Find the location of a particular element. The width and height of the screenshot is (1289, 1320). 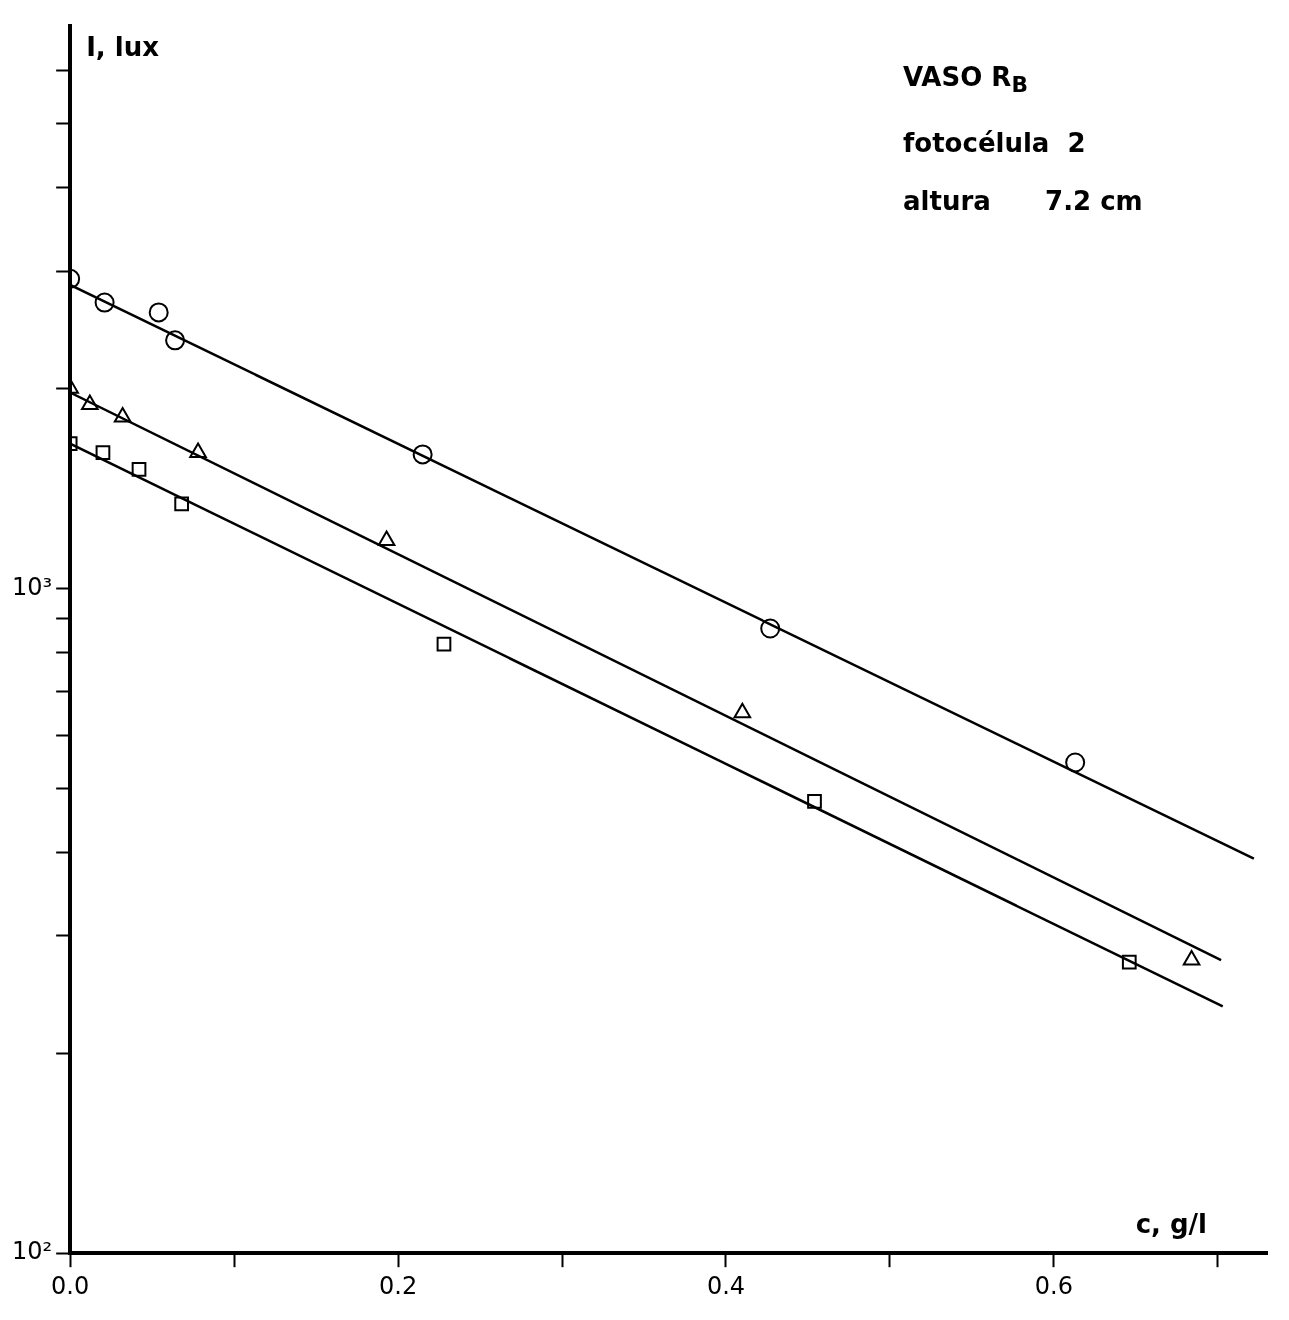

annotation: altura 7.2 cm is located at coordinates (1023, 202).